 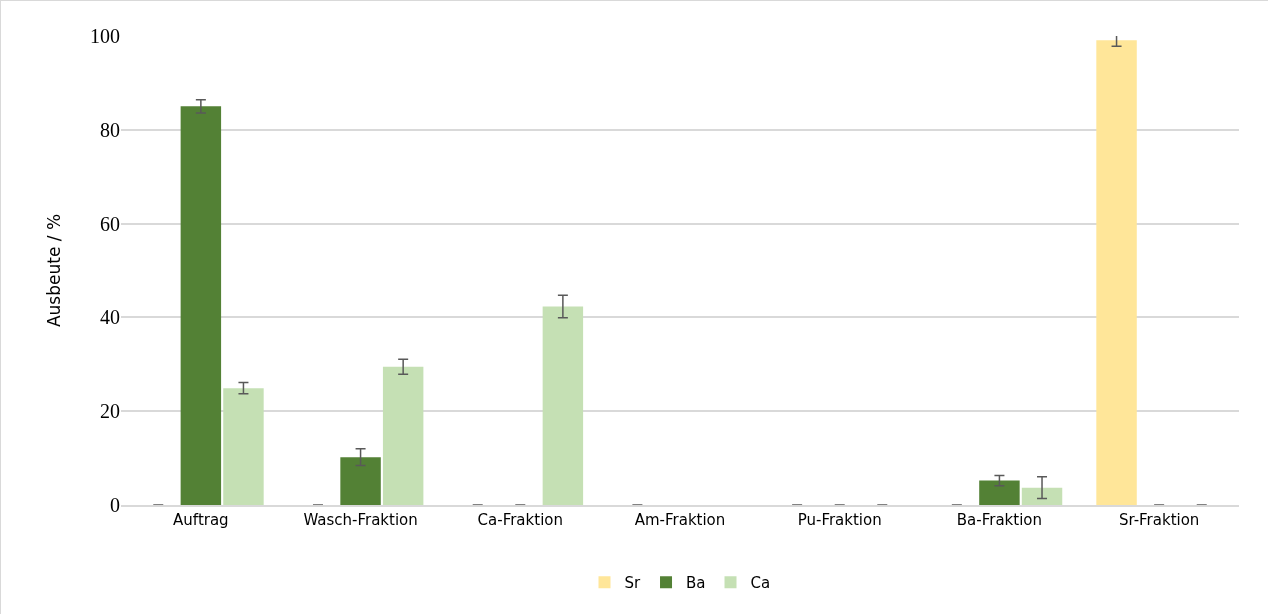 What do you see at coordinates (360, 519) in the screenshot?
I see `x-tick-label: Wasch-Fraktion` at bounding box center [360, 519].